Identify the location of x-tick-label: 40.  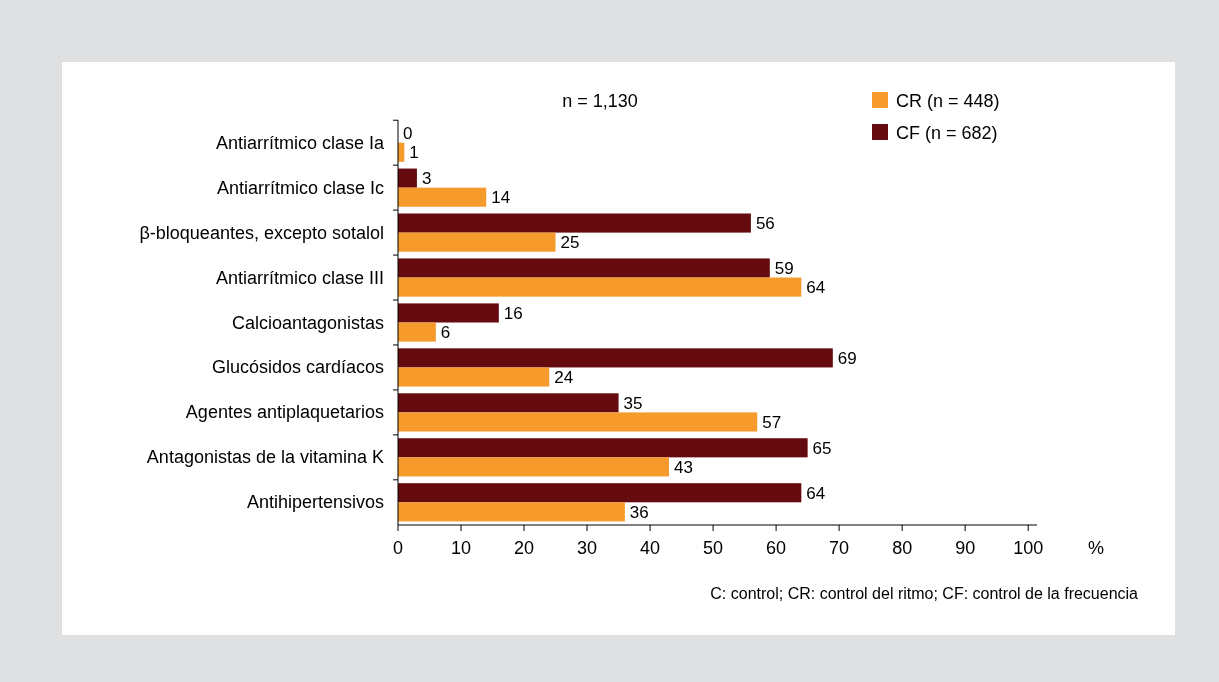
(650, 548).